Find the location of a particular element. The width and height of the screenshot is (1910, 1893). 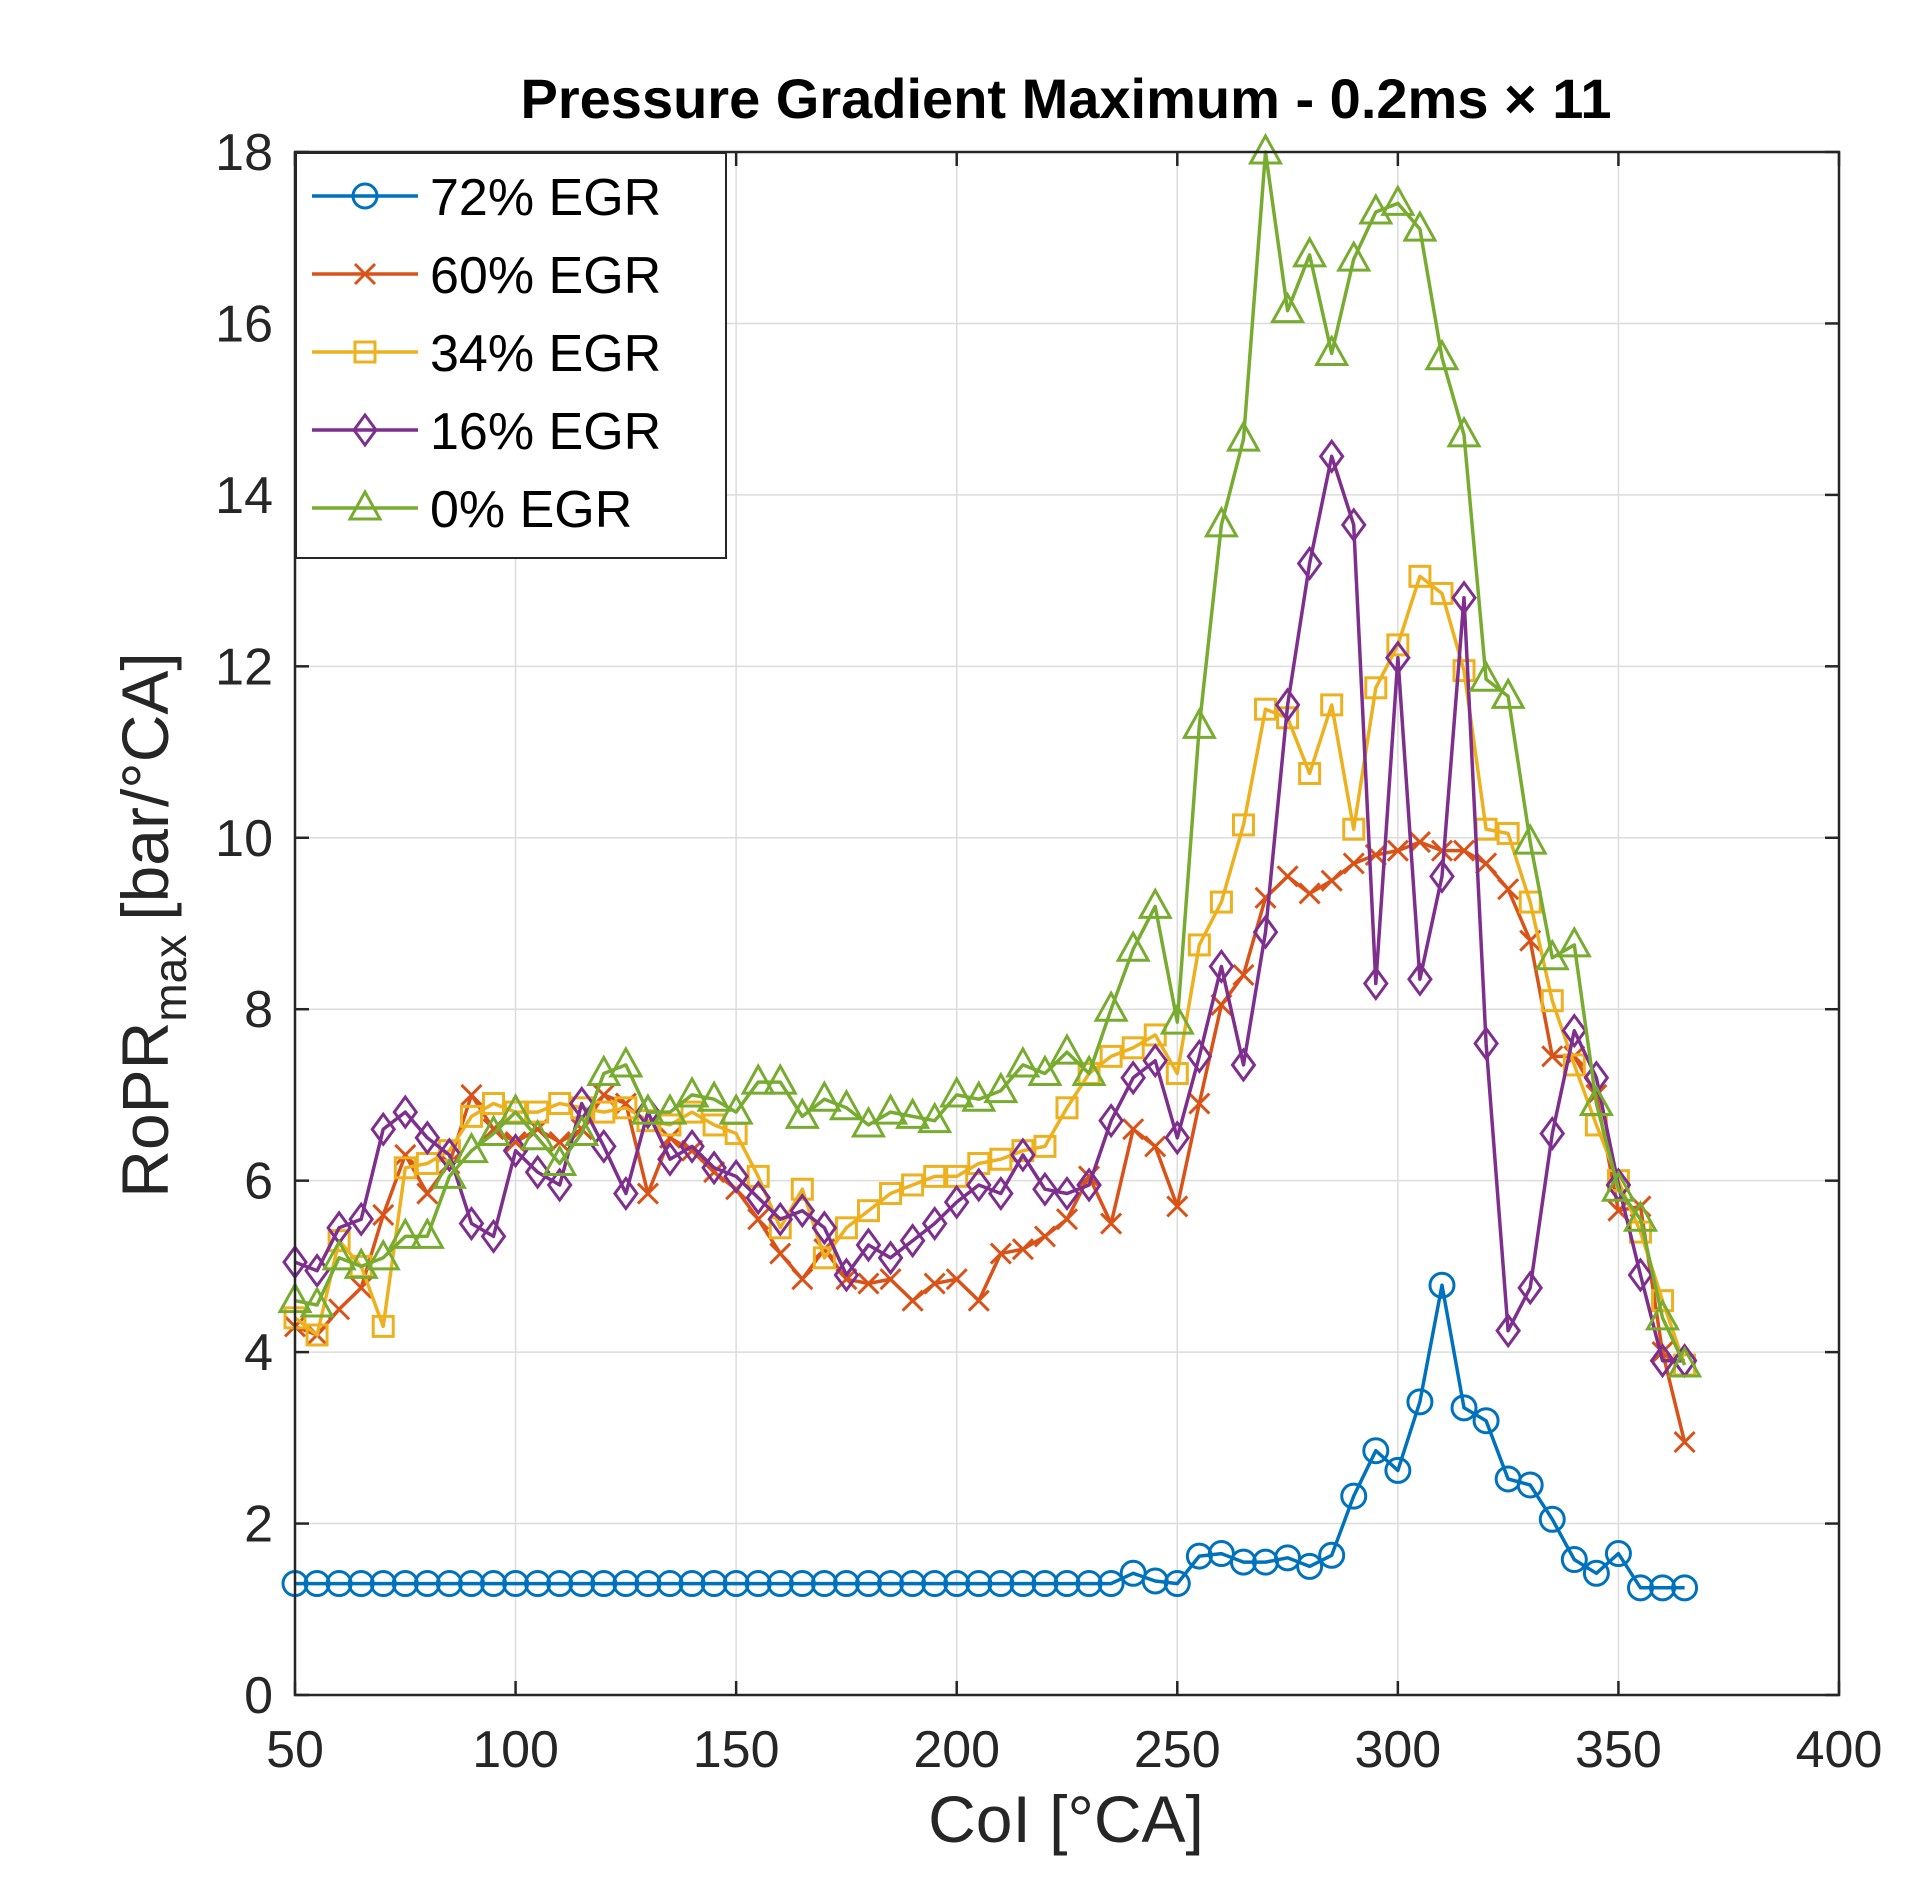

y-tick-label: 10 is located at coordinates (244, 839).